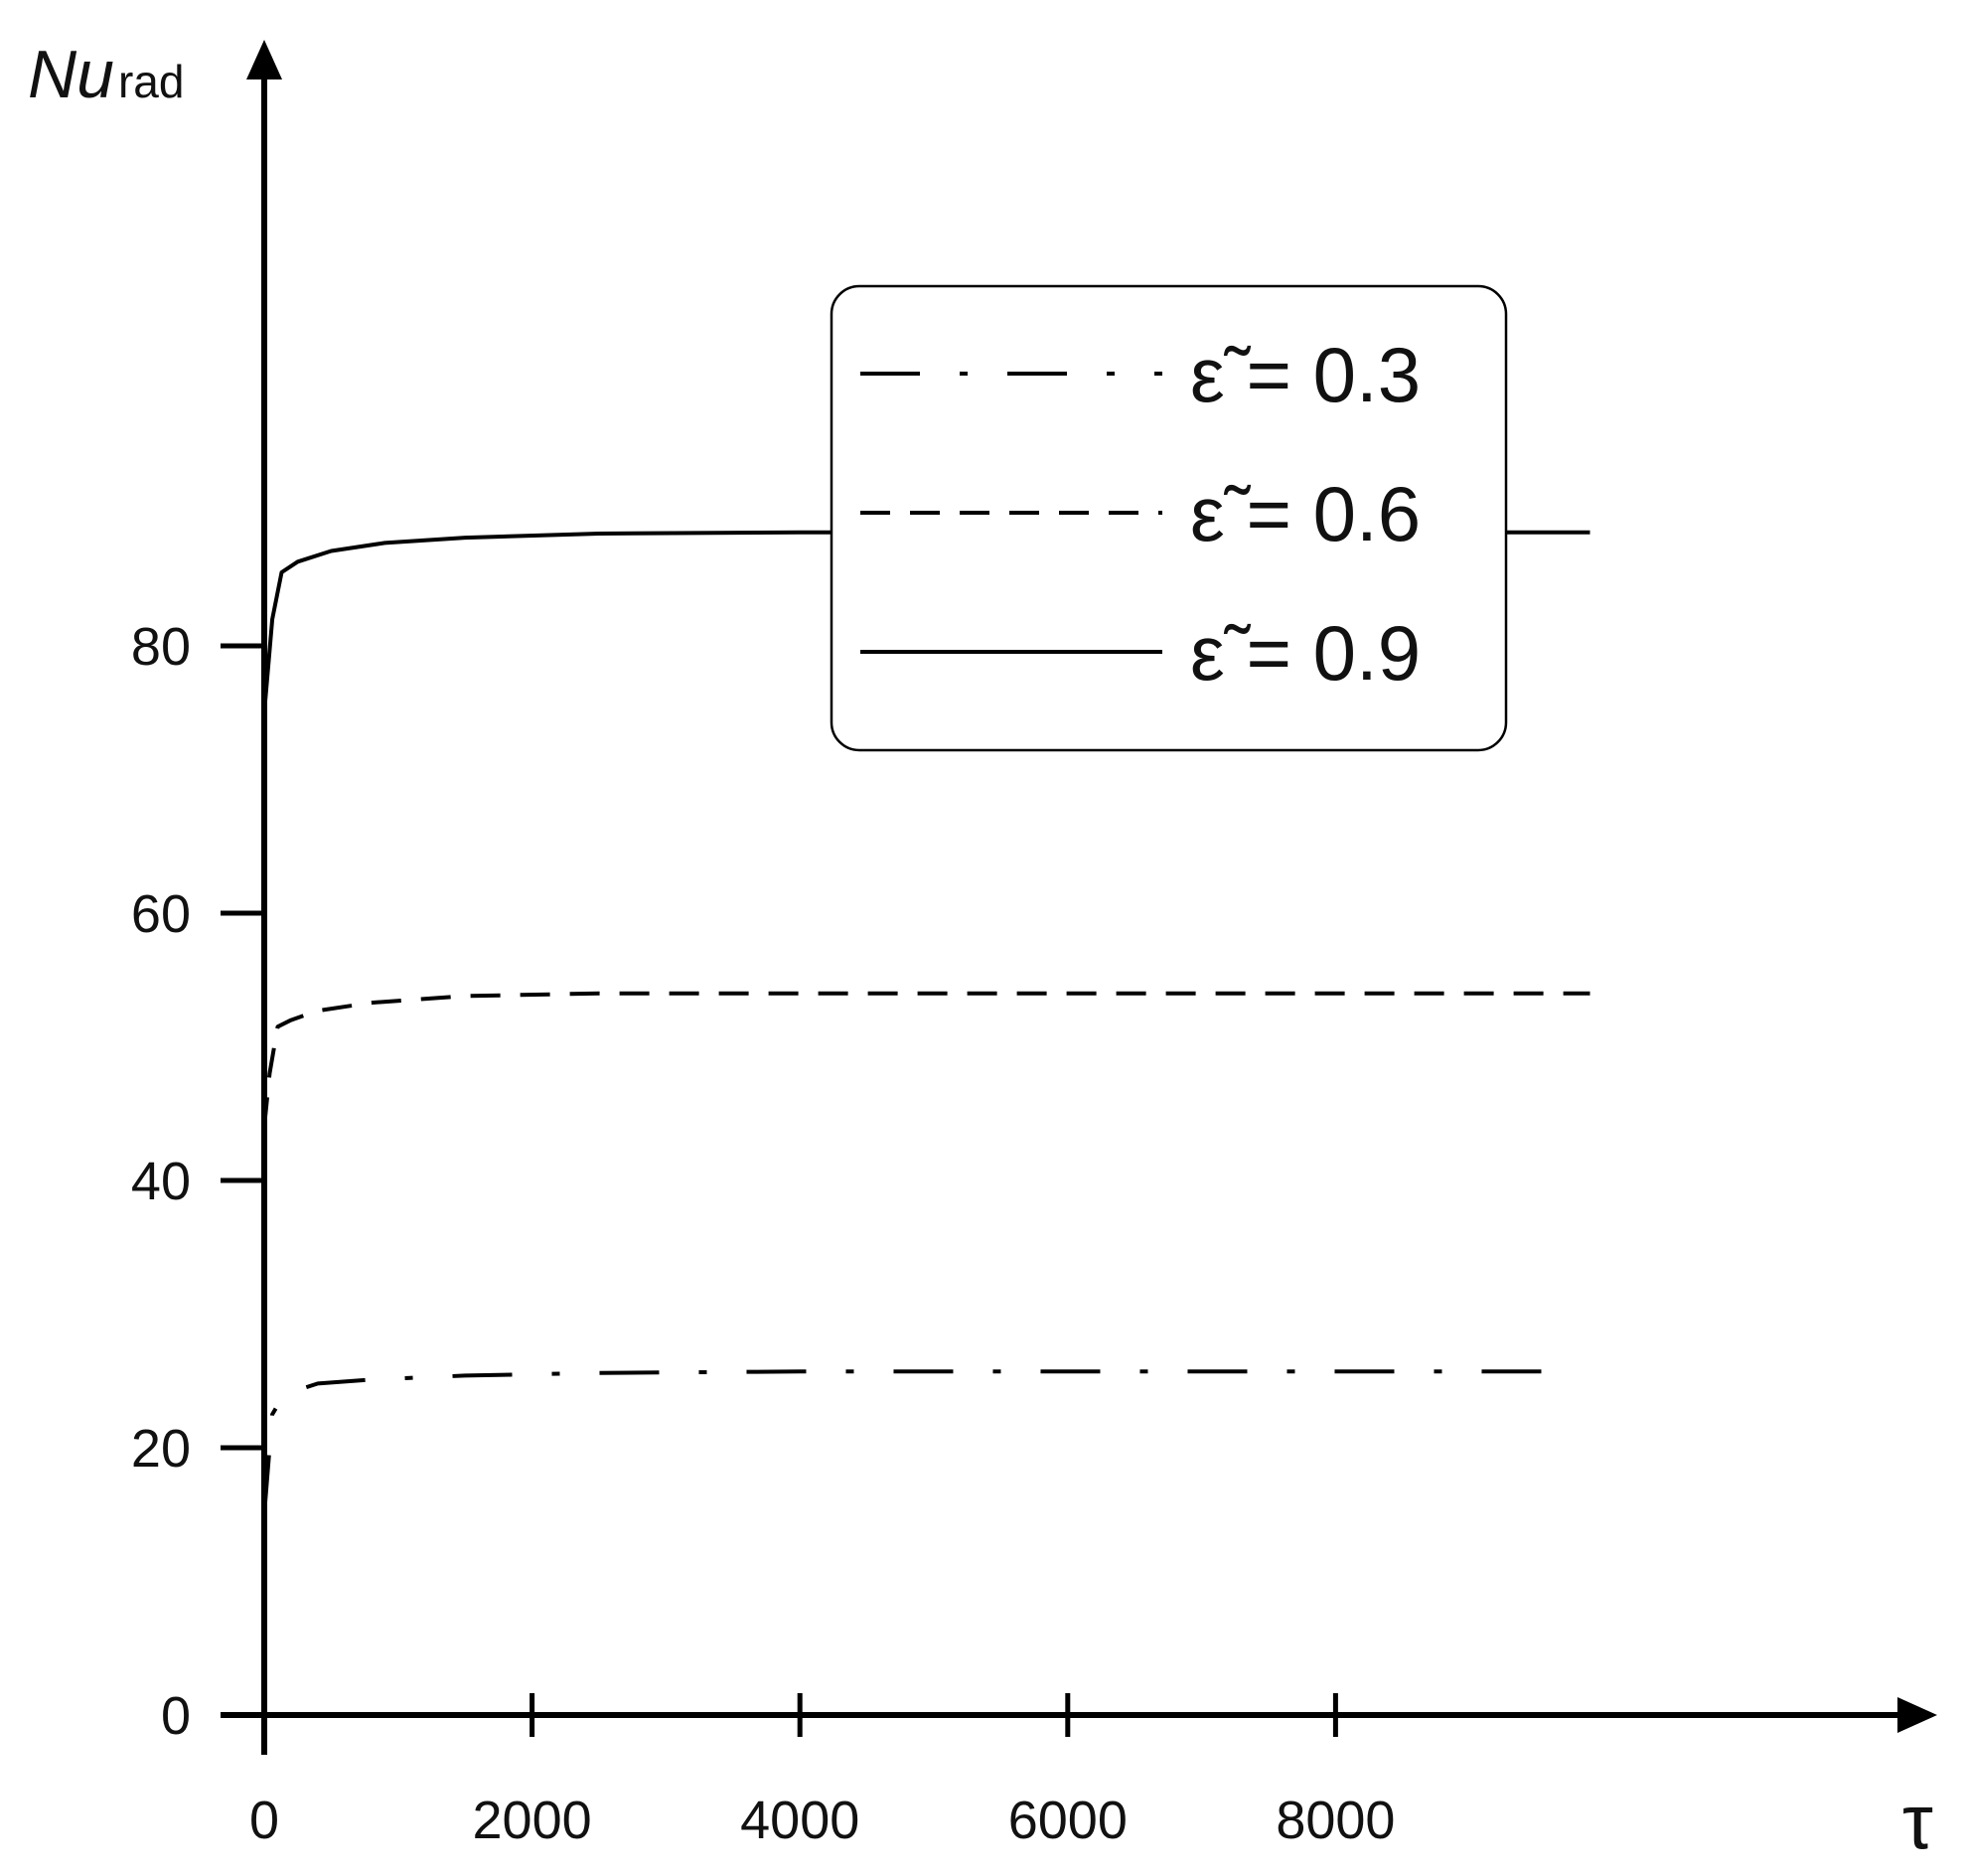 The width and height of the screenshot is (1966, 1876). What do you see at coordinates (532, 1821) in the screenshot?
I see `x-tick-label: 2000` at bounding box center [532, 1821].